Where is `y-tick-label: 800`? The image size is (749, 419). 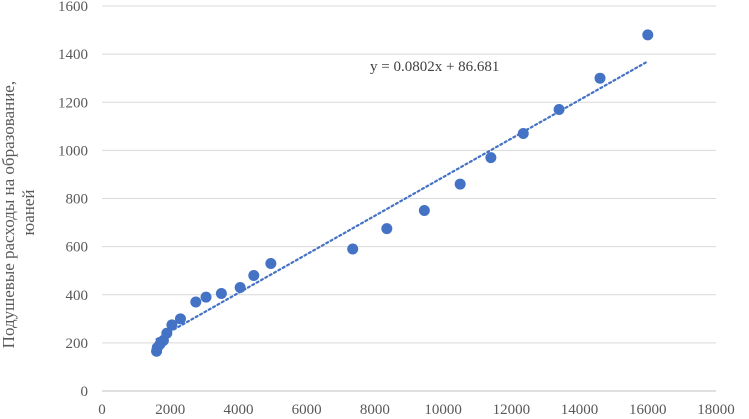 y-tick-label: 800 is located at coordinates (77, 200).